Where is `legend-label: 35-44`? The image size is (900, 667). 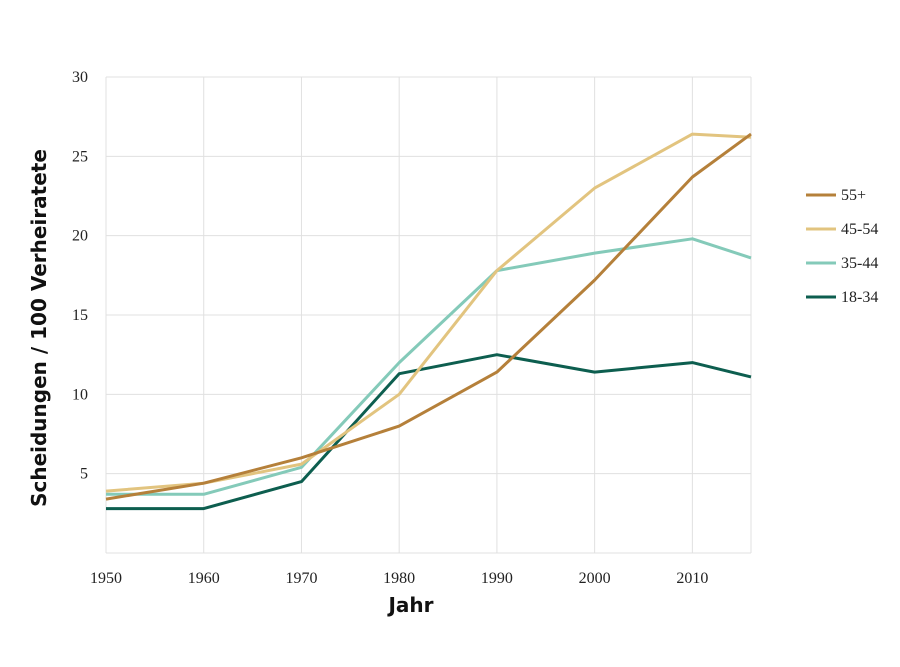
legend-label: 35-44 is located at coordinates (859, 263).